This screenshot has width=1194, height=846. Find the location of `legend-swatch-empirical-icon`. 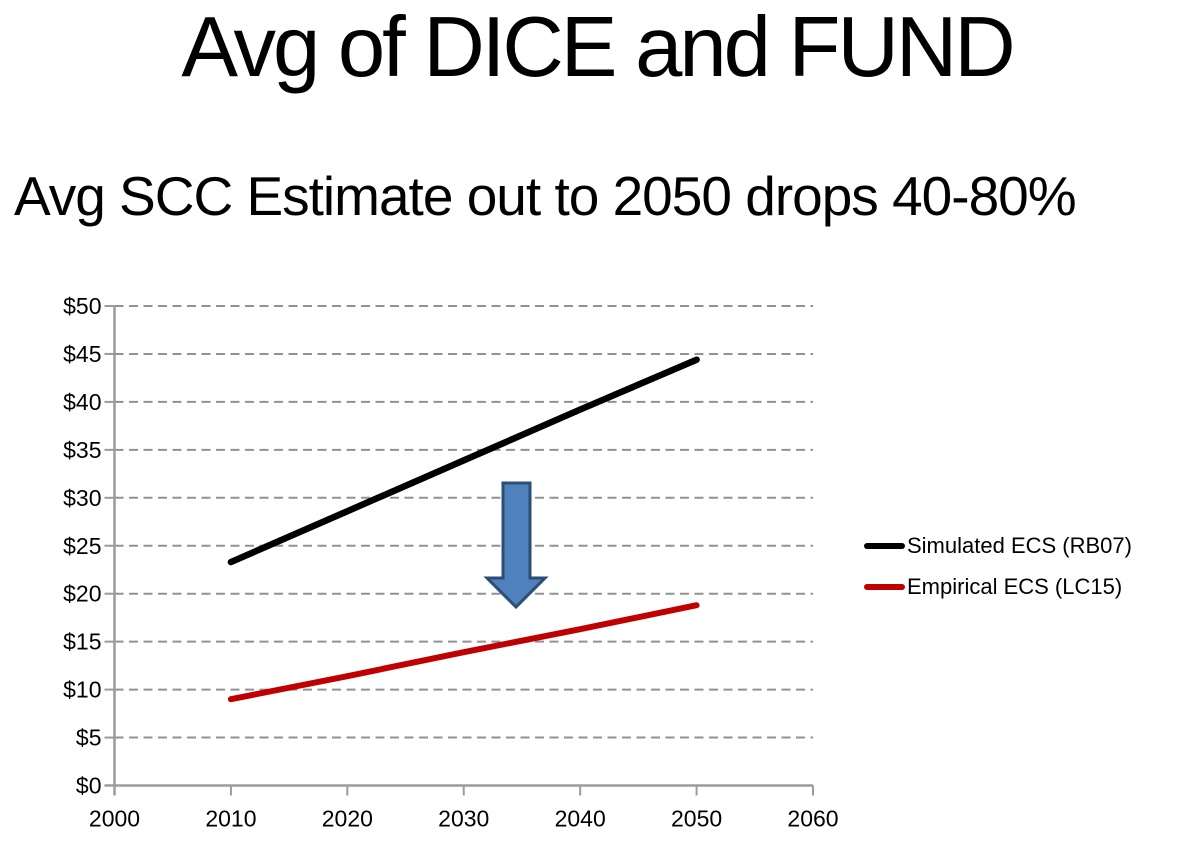

legend-swatch-empirical-icon is located at coordinates (884, 586).